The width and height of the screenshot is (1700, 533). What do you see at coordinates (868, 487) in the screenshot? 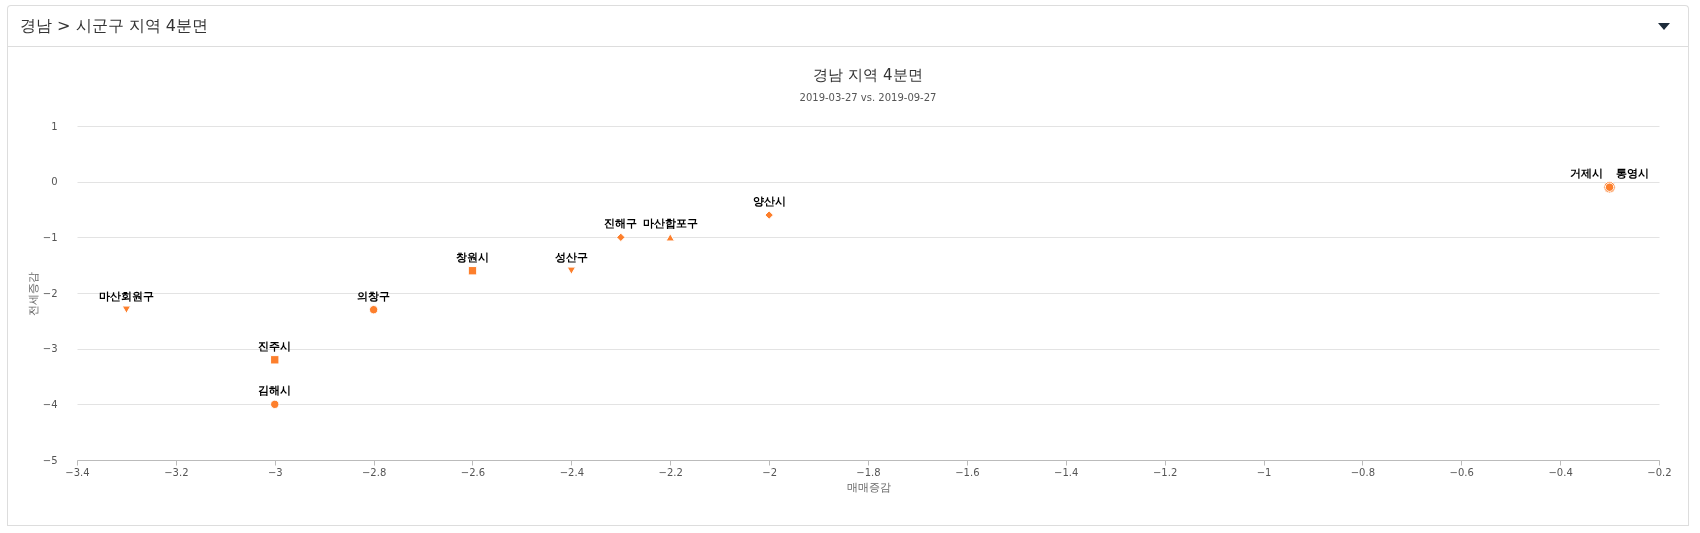
I see `x-axis-title: 매매증감` at bounding box center [868, 487].